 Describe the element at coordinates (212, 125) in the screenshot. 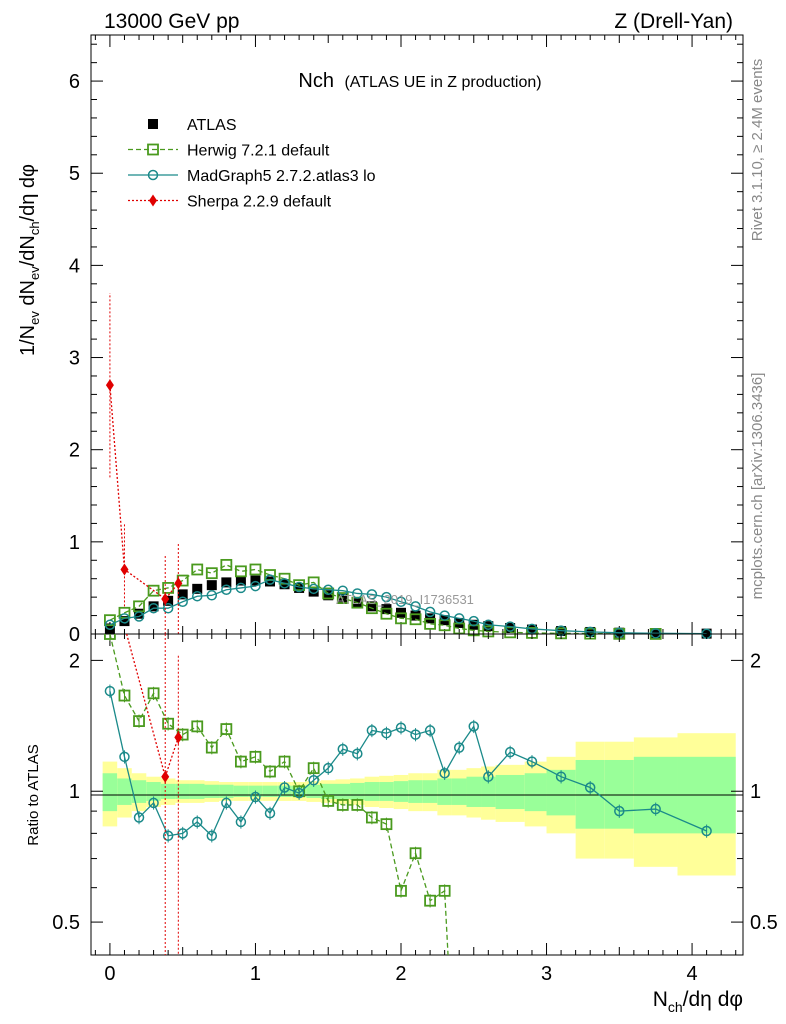

I see `legend-label: ATLAS` at that location.